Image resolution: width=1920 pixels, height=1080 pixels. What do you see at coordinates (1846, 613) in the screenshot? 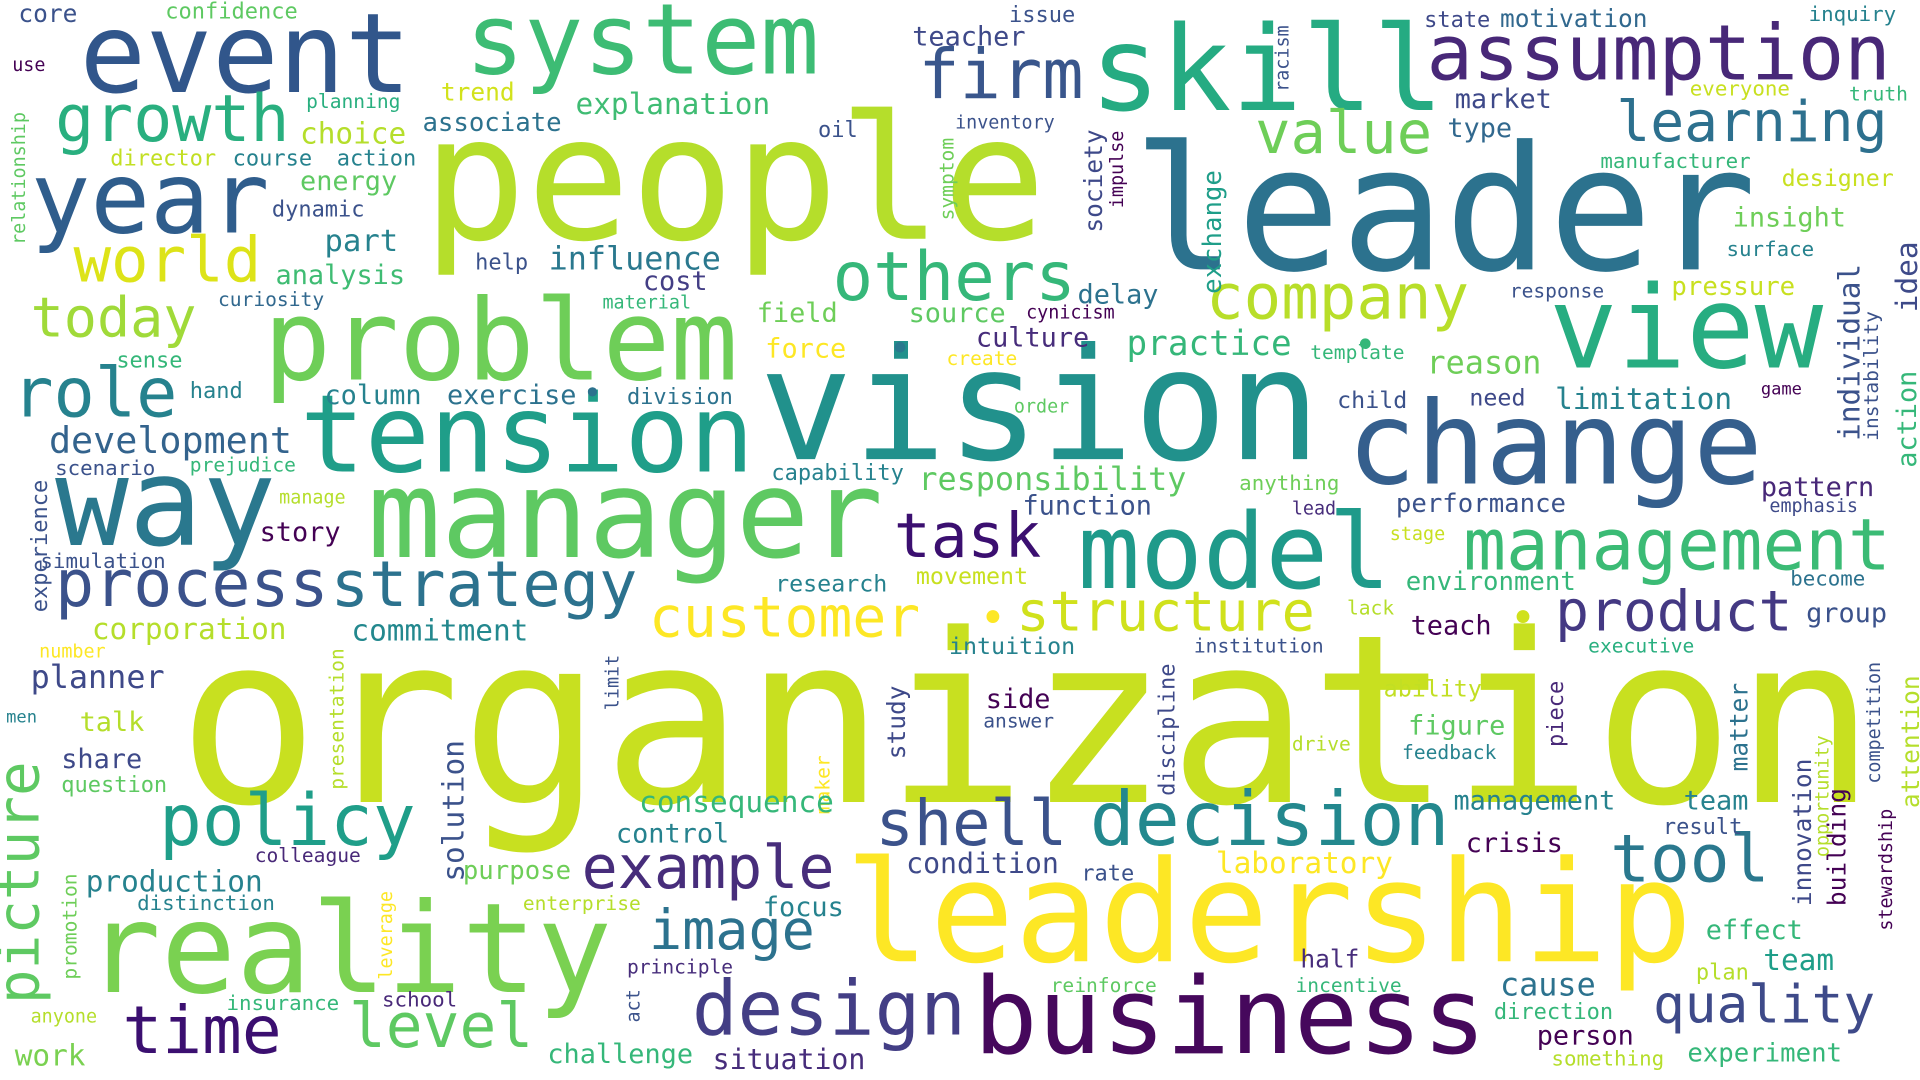
I see `word: group` at bounding box center [1846, 613].